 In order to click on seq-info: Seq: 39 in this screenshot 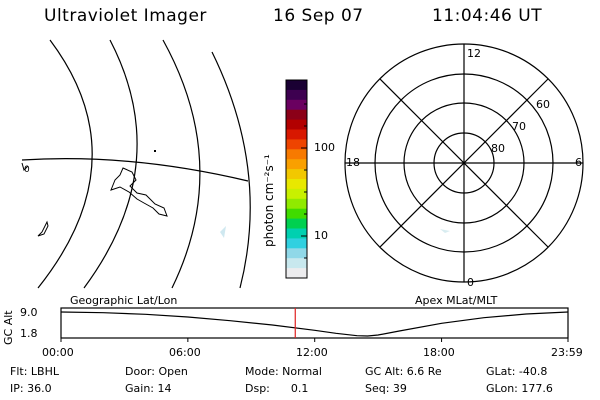, I will do `click(386, 388)`.